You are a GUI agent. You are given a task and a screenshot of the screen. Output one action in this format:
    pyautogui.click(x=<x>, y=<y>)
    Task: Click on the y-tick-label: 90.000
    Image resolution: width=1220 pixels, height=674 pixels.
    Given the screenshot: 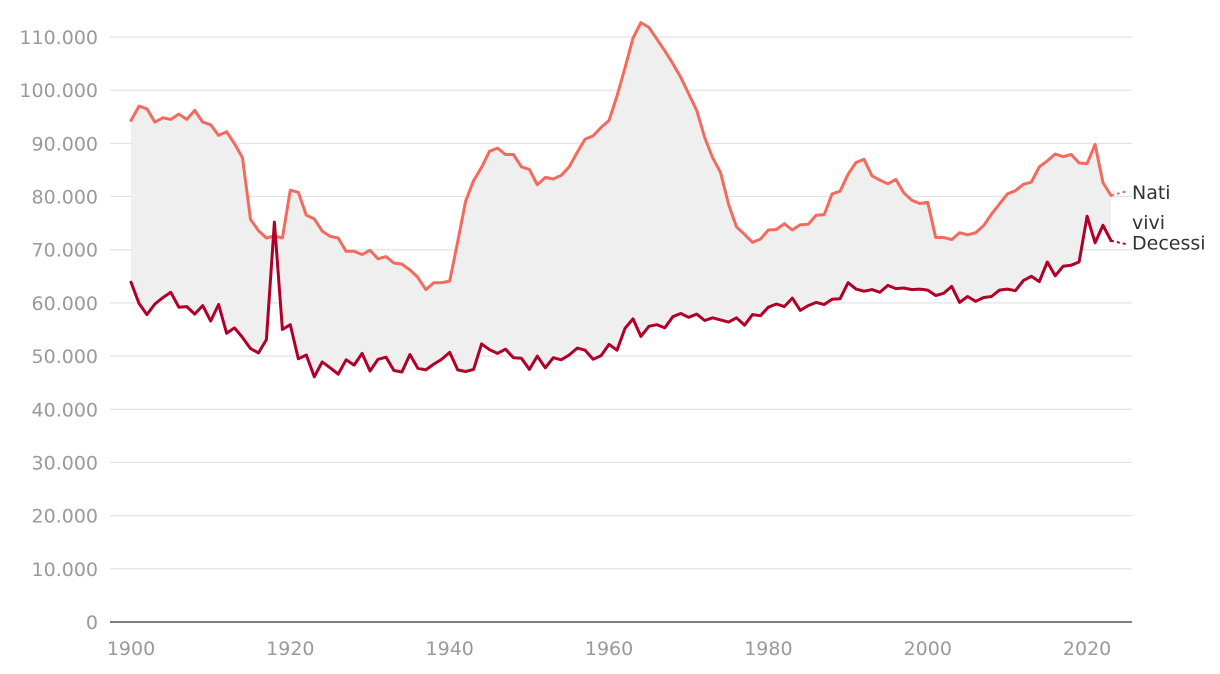 What is the action you would take?
    pyautogui.click(x=65, y=144)
    